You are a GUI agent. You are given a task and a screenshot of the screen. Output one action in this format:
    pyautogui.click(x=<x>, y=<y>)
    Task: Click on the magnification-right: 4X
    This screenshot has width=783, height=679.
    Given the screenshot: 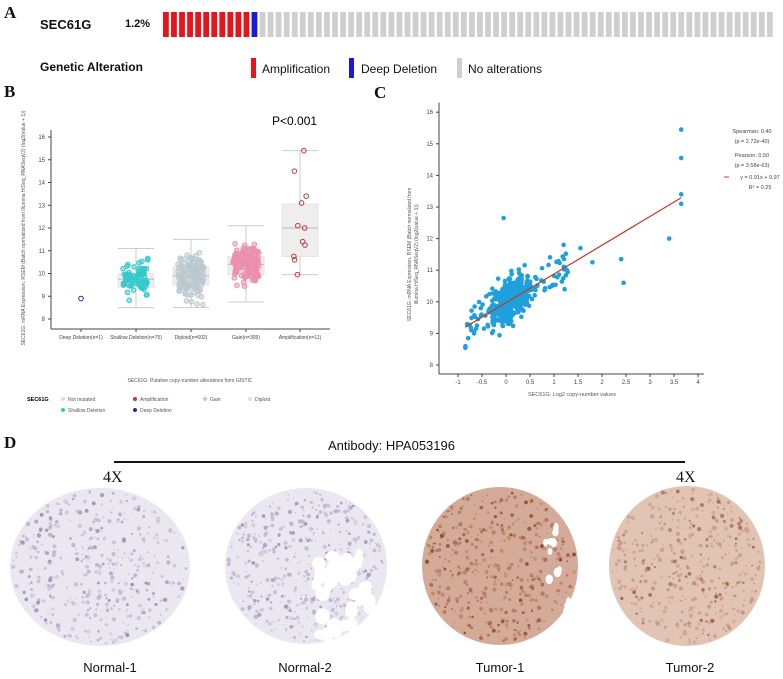 What is the action you would take?
    pyautogui.click(x=686, y=477)
    